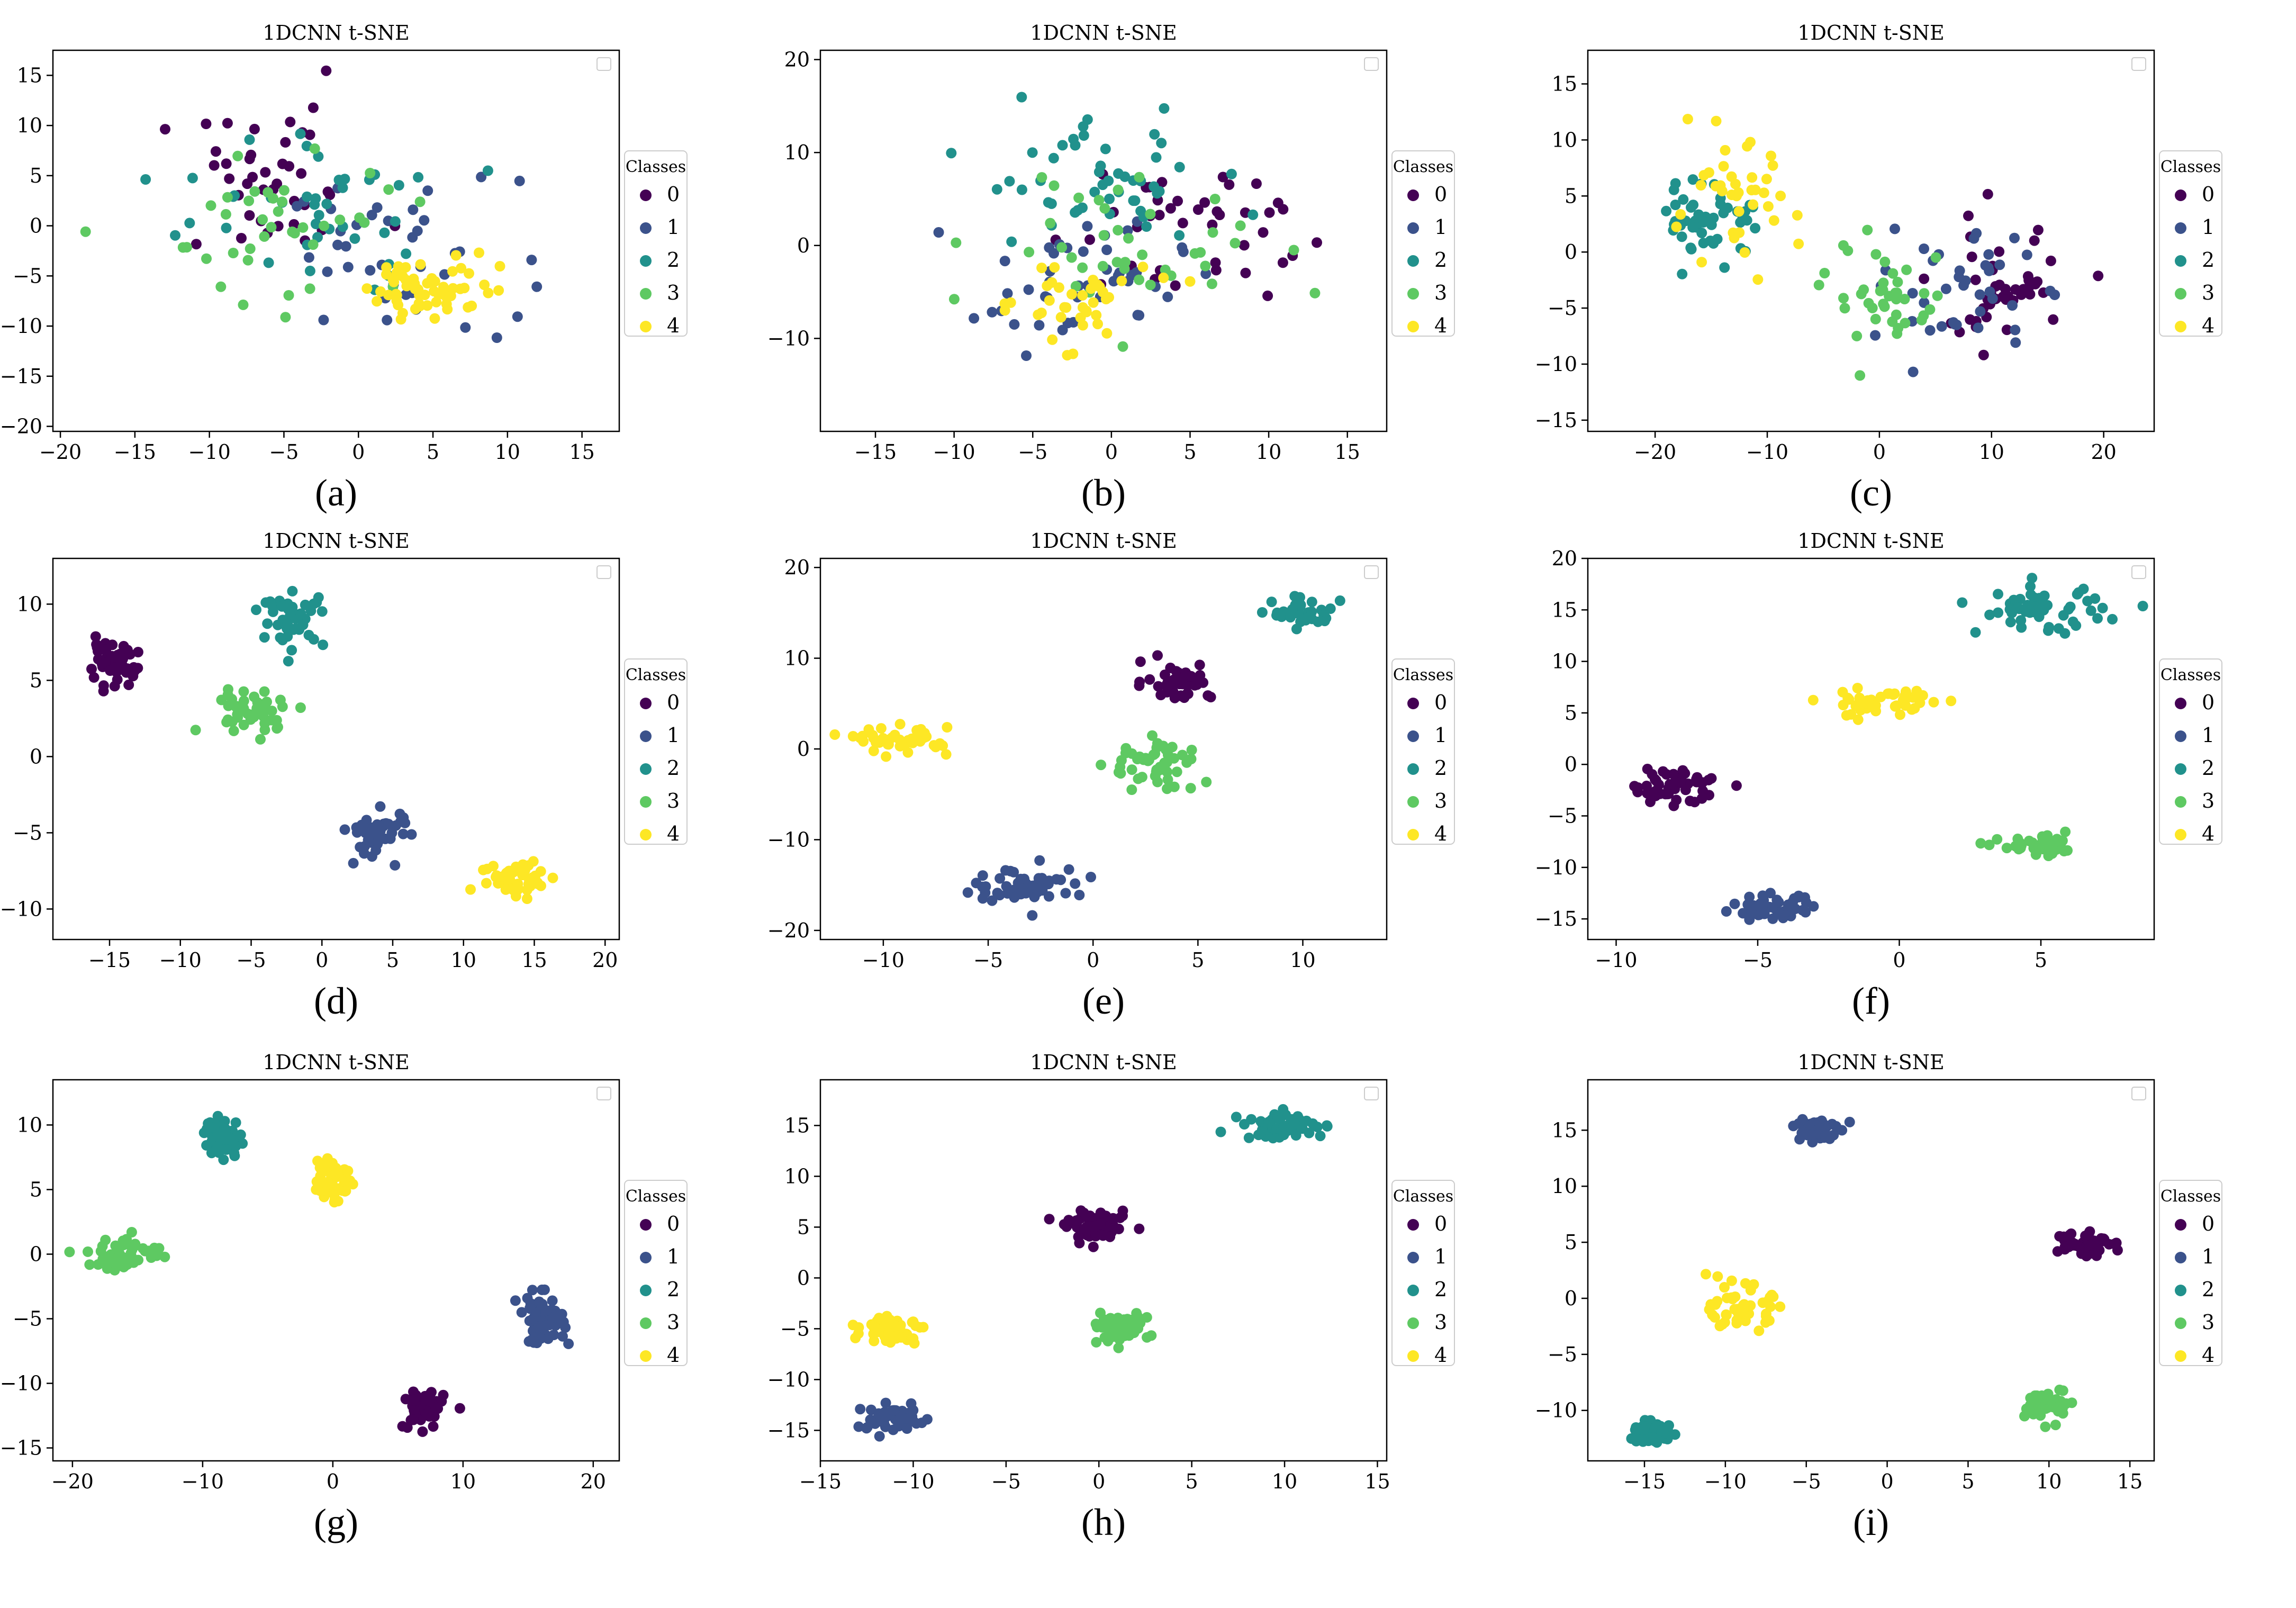 The height and width of the screenshot is (1608, 2296). I want to click on x-tick-label: 5, so click(433, 452).